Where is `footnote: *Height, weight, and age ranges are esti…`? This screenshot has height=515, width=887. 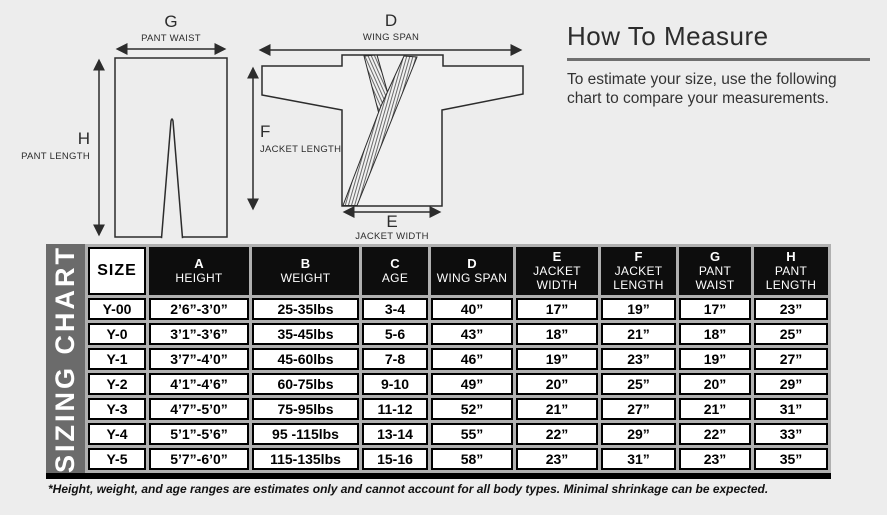
footnote: *Height, weight, and age ranges are esti… is located at coordinates (408, 489).